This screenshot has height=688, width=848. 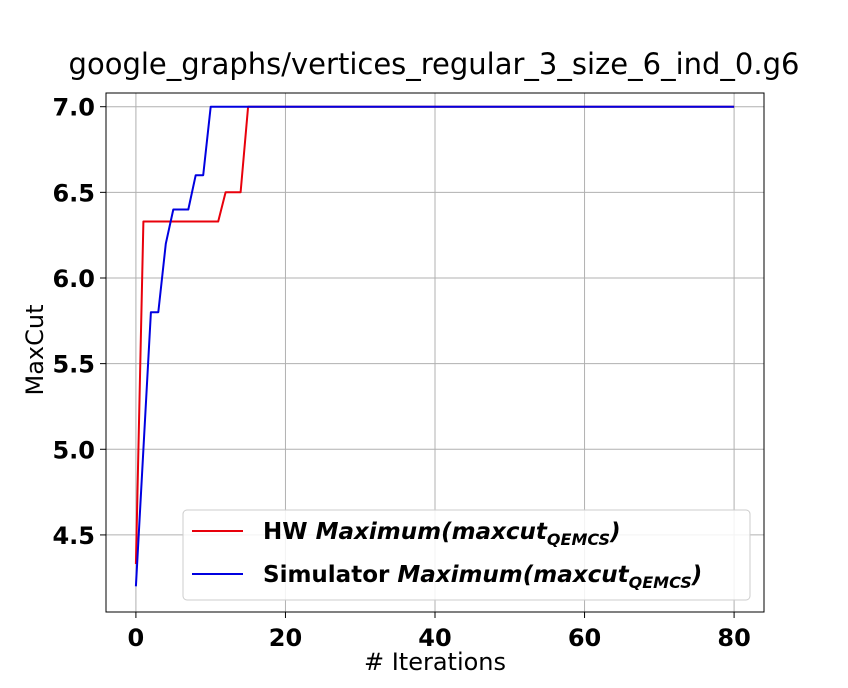 I want to click on legend-label-part: Simulator, so click(x=330, y=575).